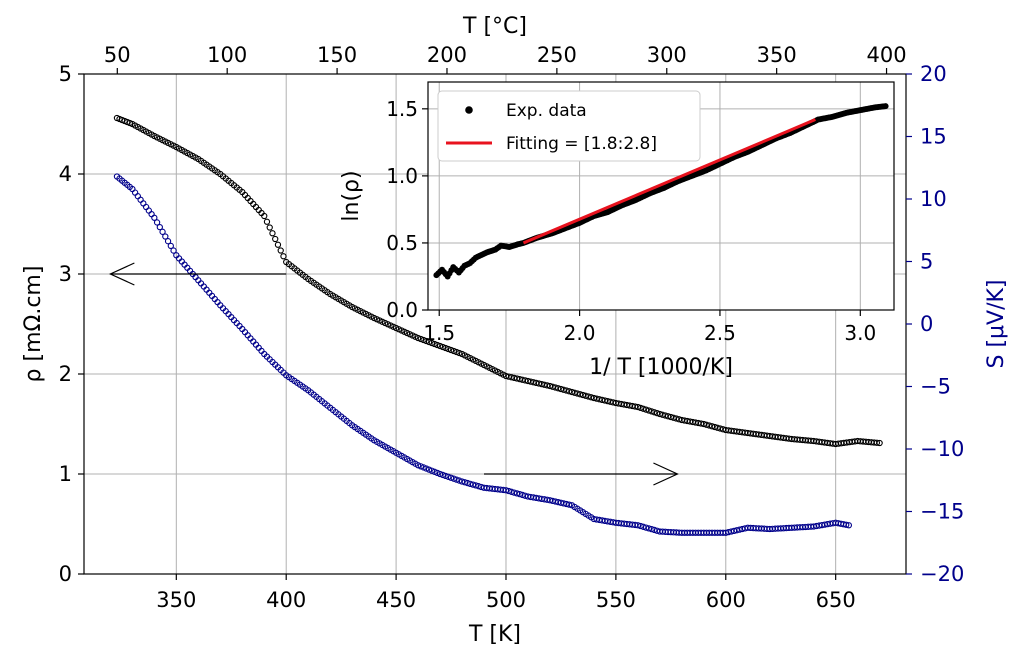 The width and height of the screenshot is (1020, 648). I want to click on legend-box, so click(569, 126).